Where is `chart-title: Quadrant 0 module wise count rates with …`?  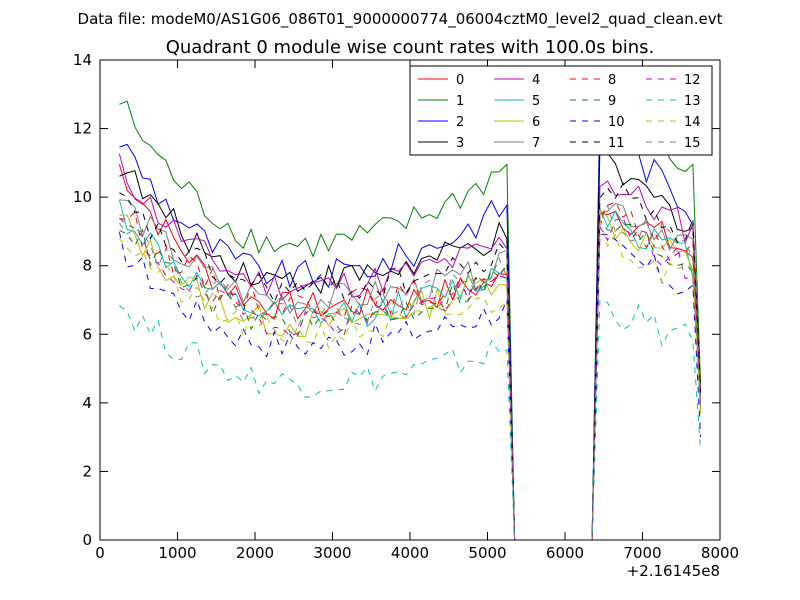
chart-title: Quadrant 0 module wise count rates with … is located at coordinates (410, 47).